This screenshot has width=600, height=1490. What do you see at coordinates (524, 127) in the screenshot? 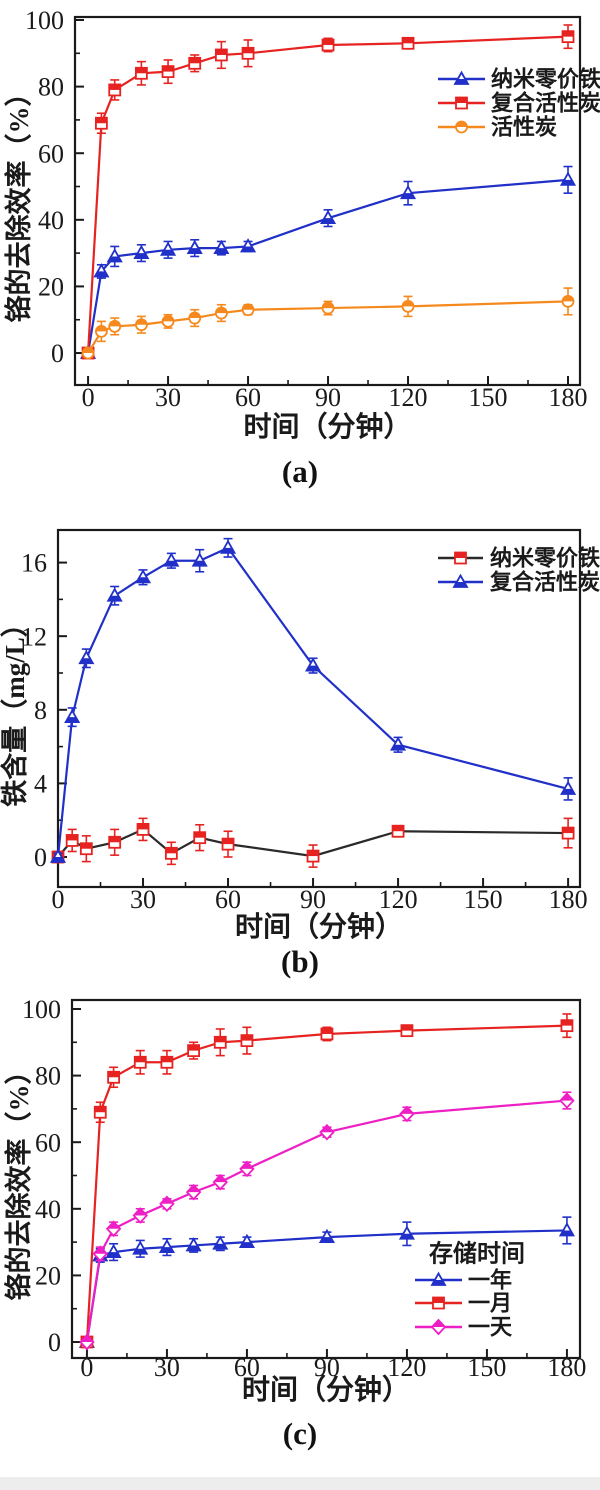
I see `legend-label: 活性炭` at bounding box center [524, 127].